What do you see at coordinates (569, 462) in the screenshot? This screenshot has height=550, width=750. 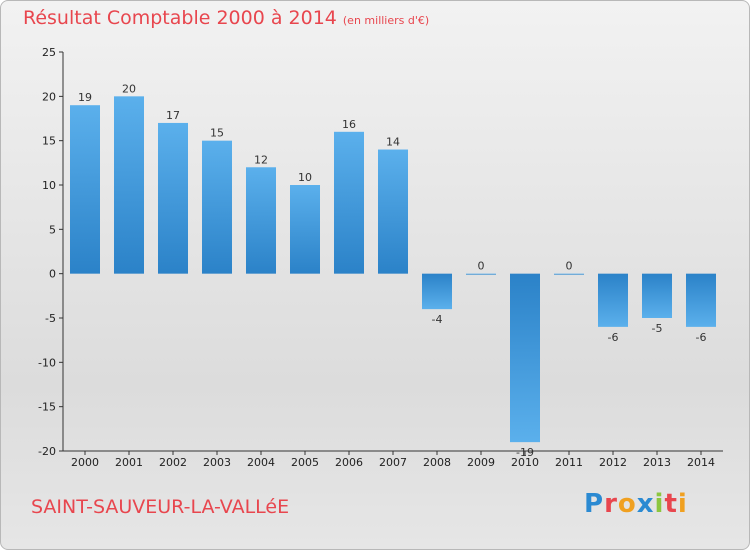 I see `x-tick-label: 2011` at bounding box center [569, 462].